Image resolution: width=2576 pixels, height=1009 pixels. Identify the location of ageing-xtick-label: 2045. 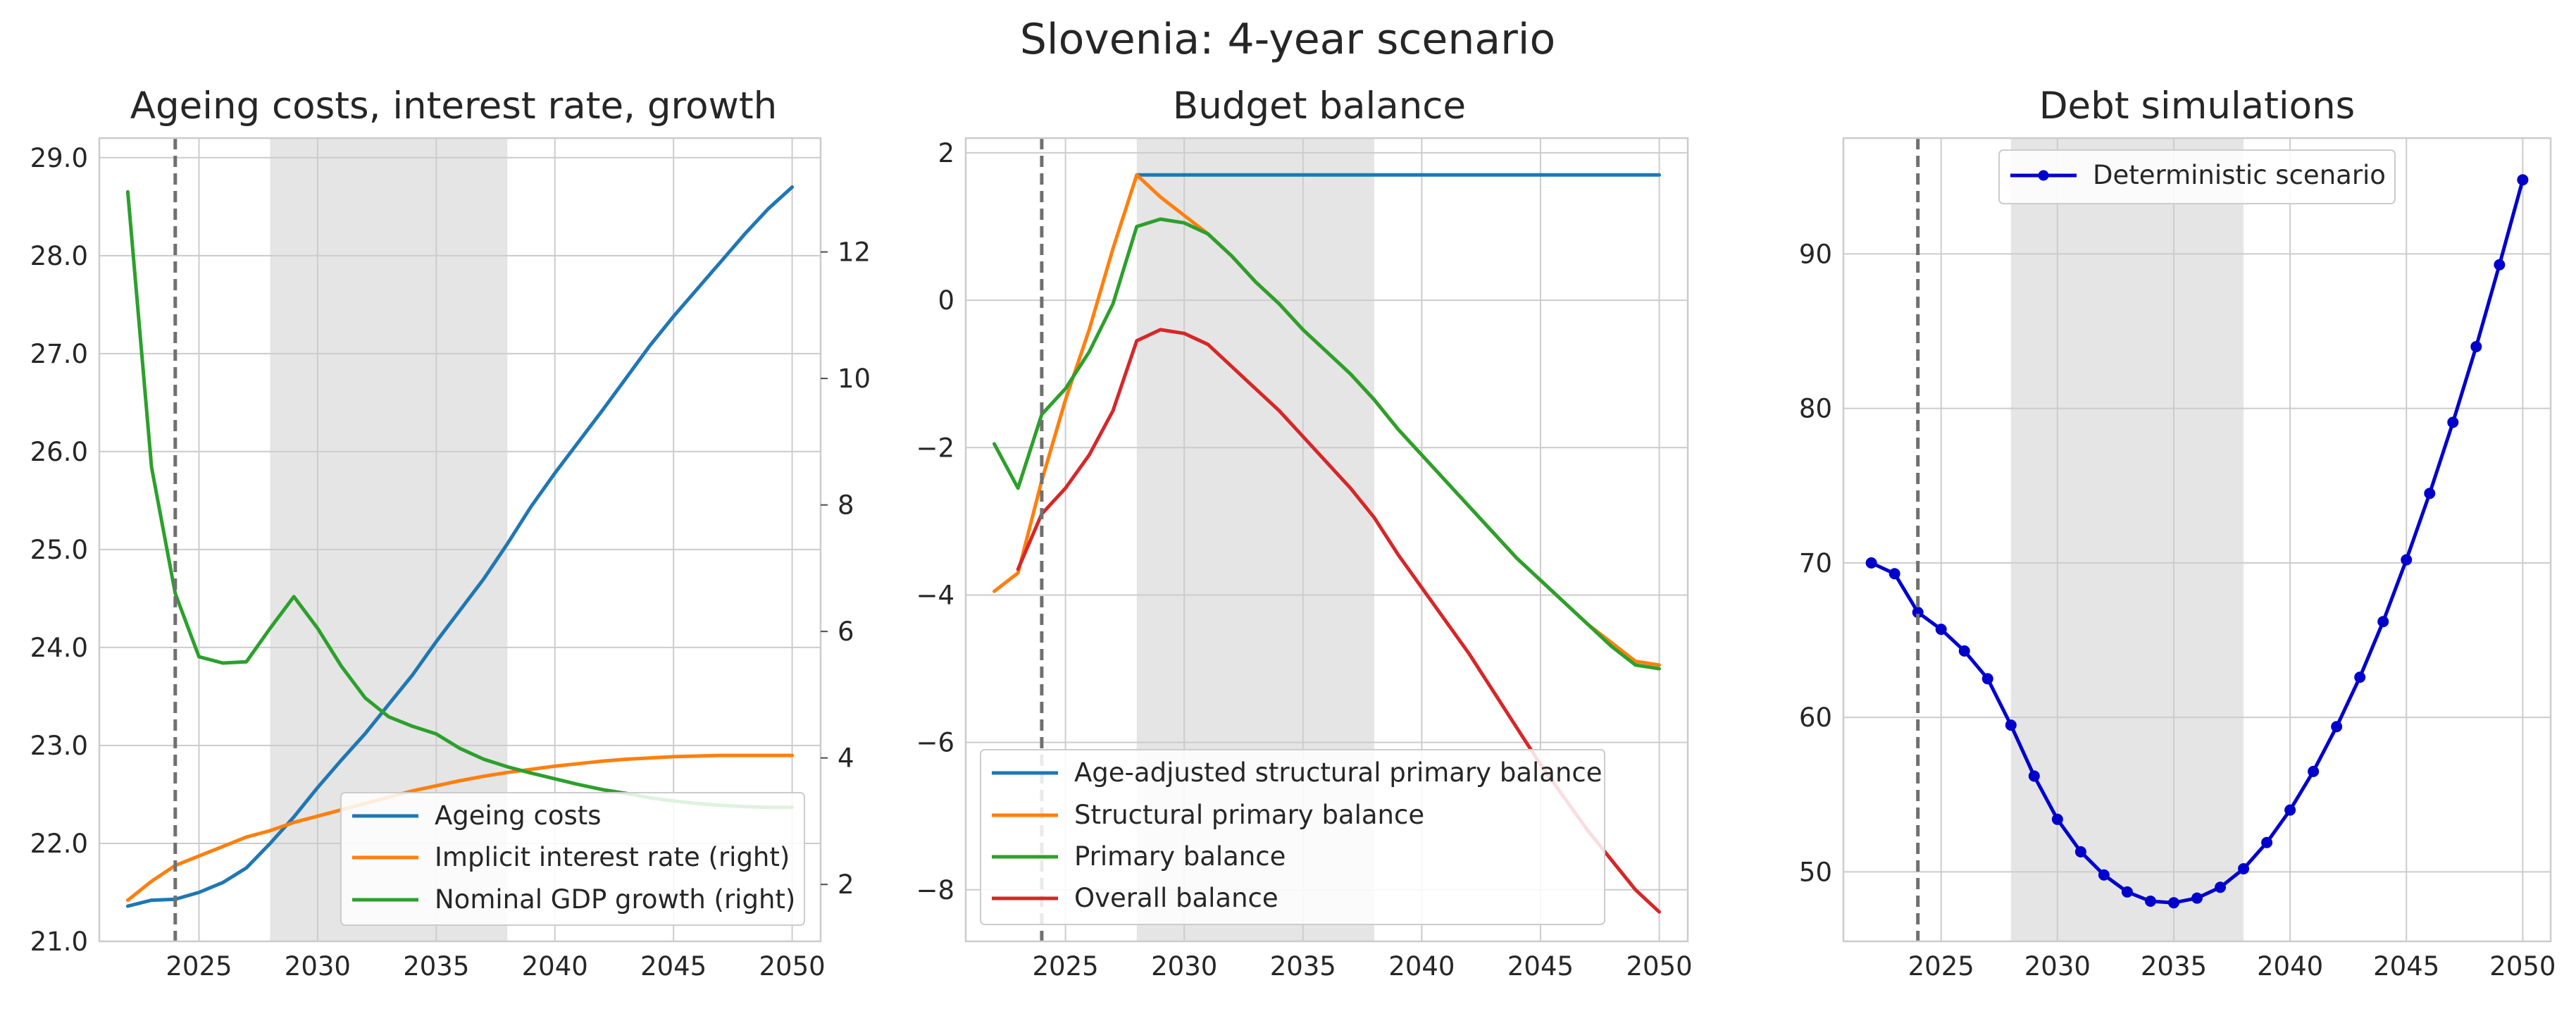
(673, 966).